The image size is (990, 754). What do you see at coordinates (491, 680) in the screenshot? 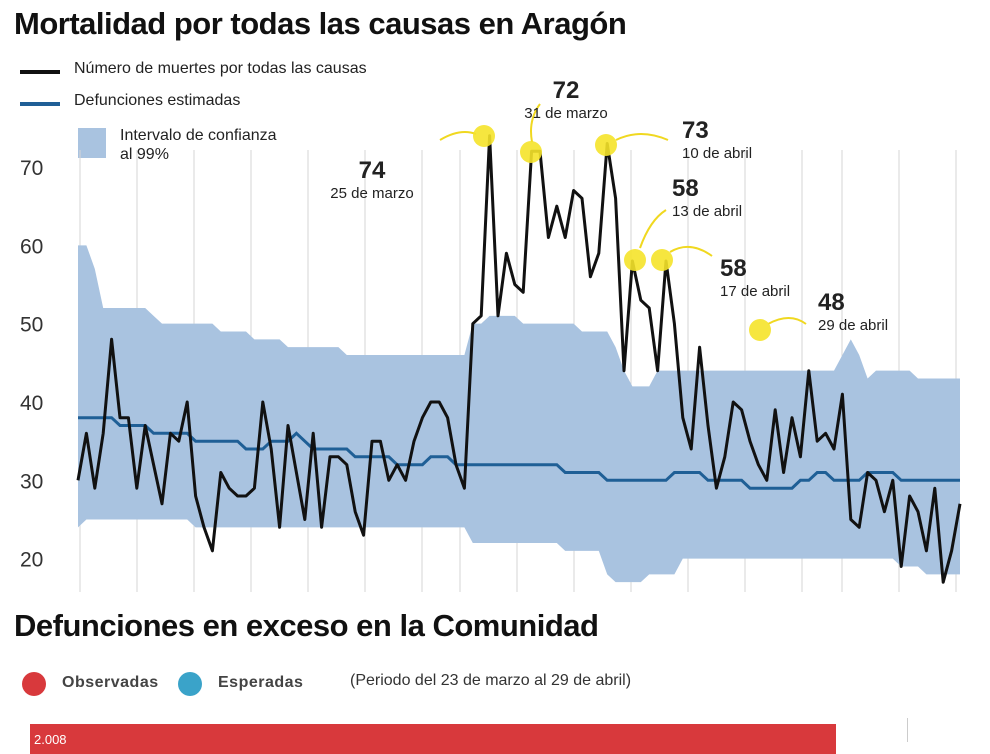
I see `period-text: (Periodo del 23 de marzo al 29 de abril)` at bounding box center [491, 680].